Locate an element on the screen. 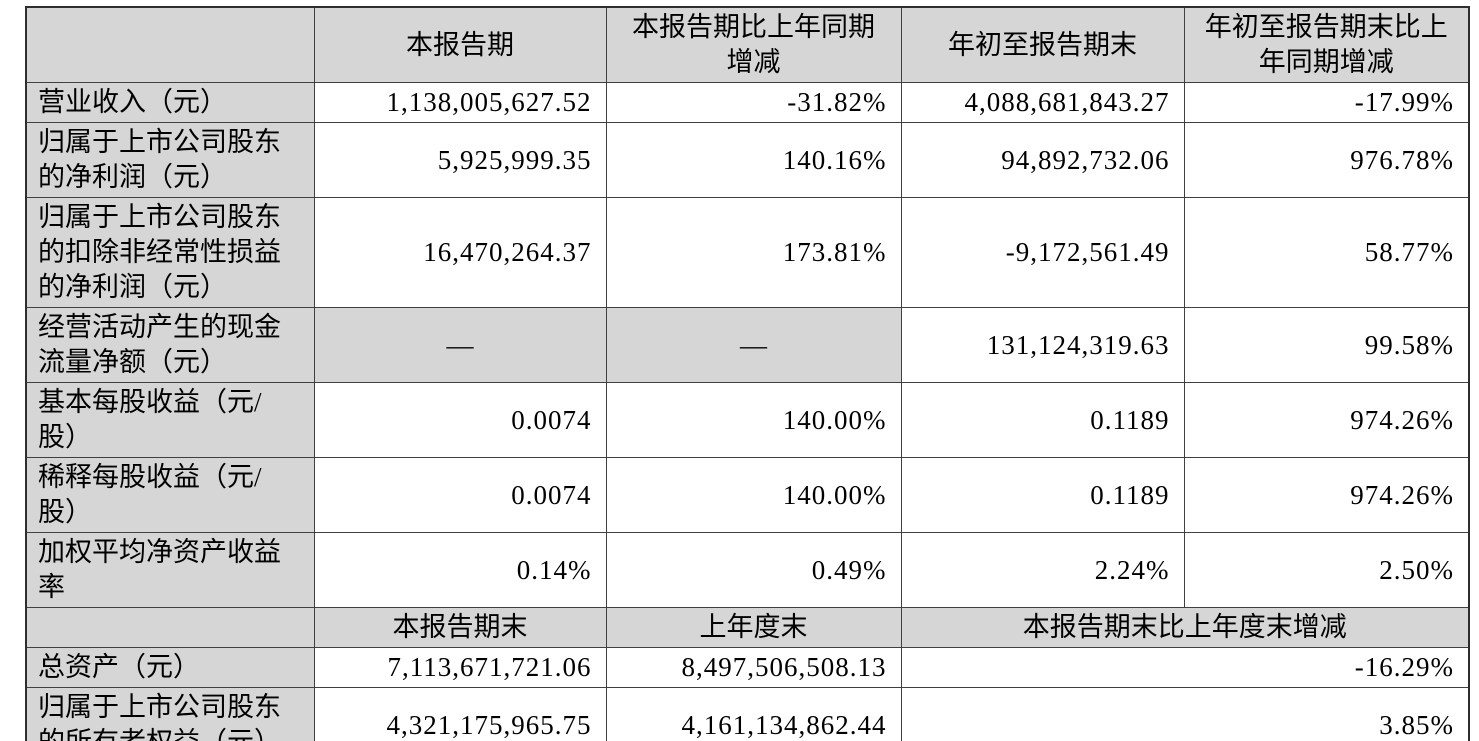 The width and height of the screenshot is (1479, 741). operating-cash-flow-yoy-dash: — is located at coordinates (753, 345).